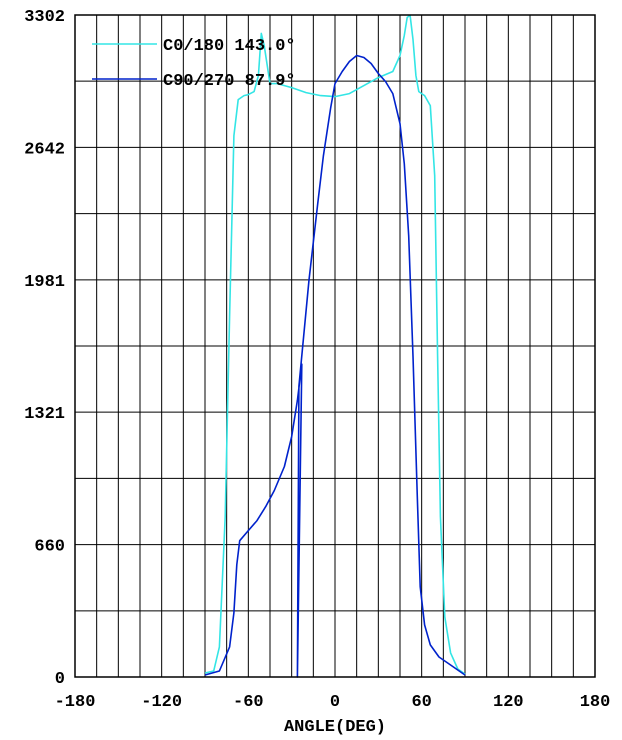  What do you see at coordinates (248, 702) in the screenshot?
I see `x-tick-label: -60` at bounding box center [248, 702].